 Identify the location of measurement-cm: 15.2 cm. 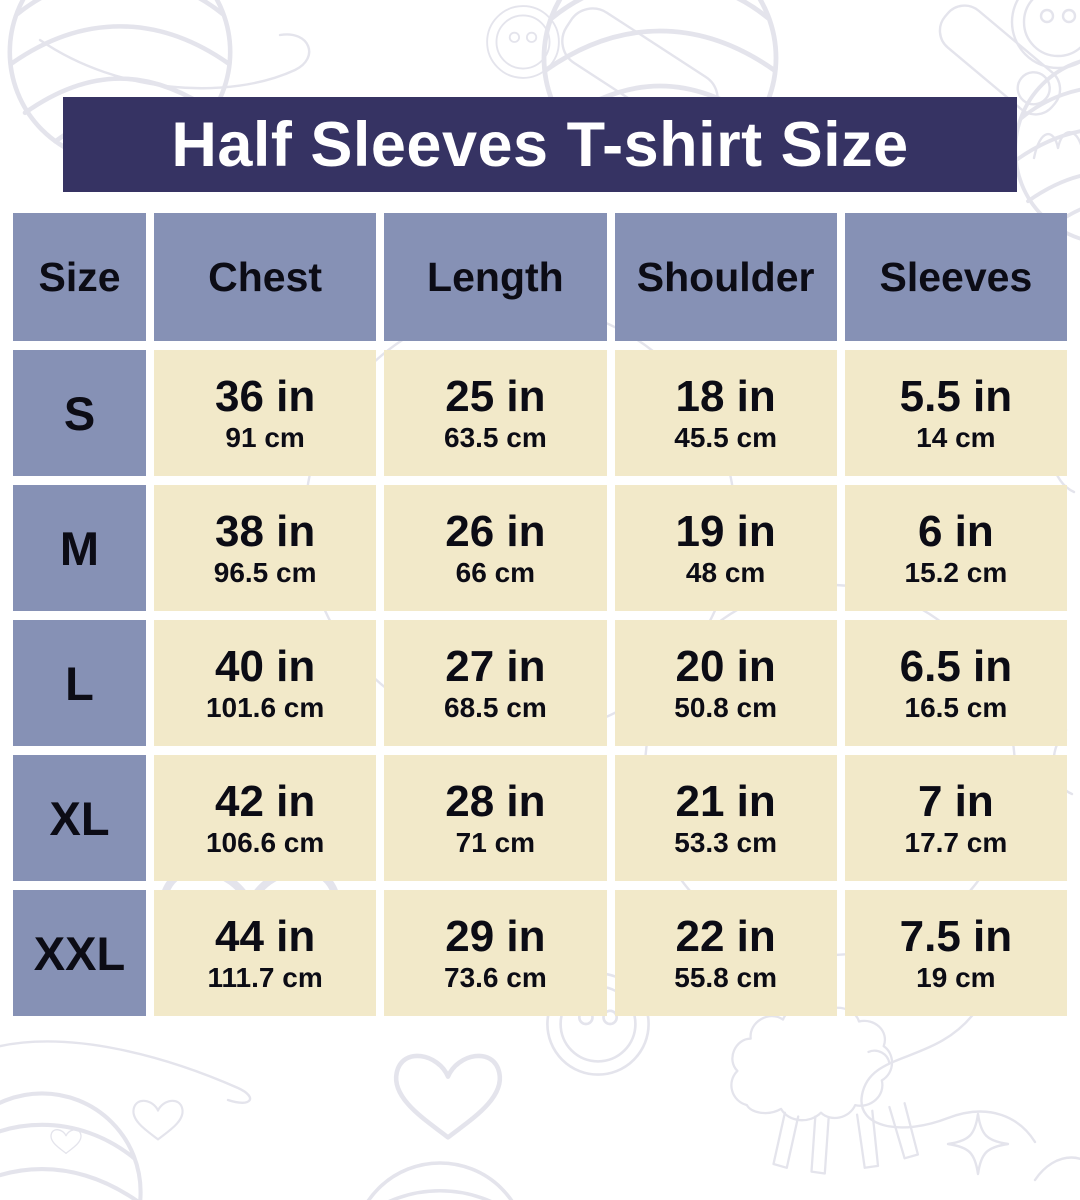
(956, 572).